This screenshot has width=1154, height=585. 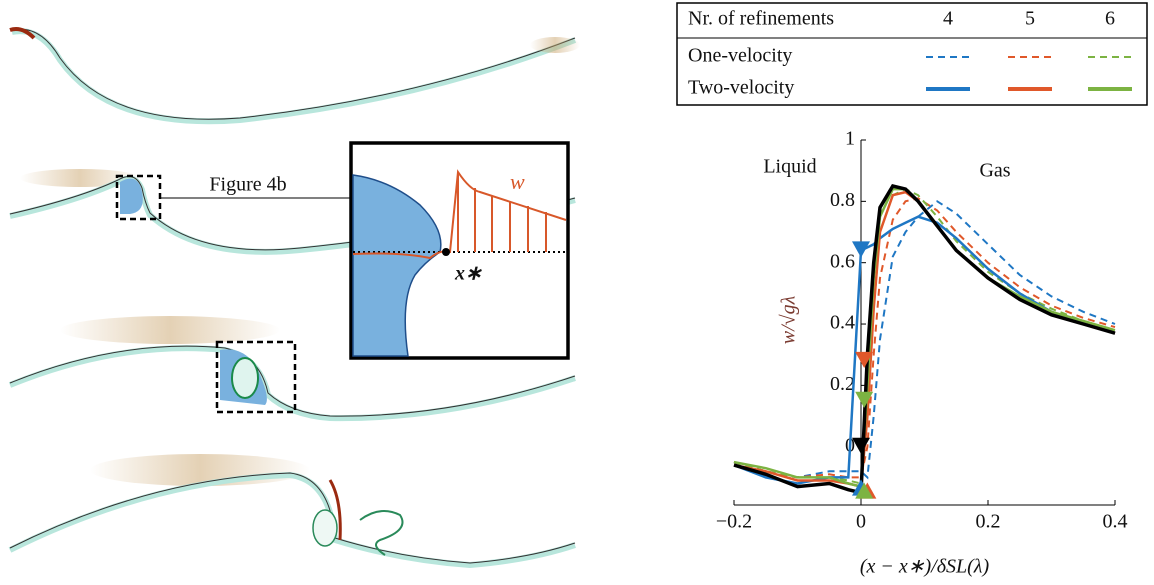 What do you see at coordinates (335, 510) in the screenshot?
I see `plunging-jet` at bounding box center [335, 510].